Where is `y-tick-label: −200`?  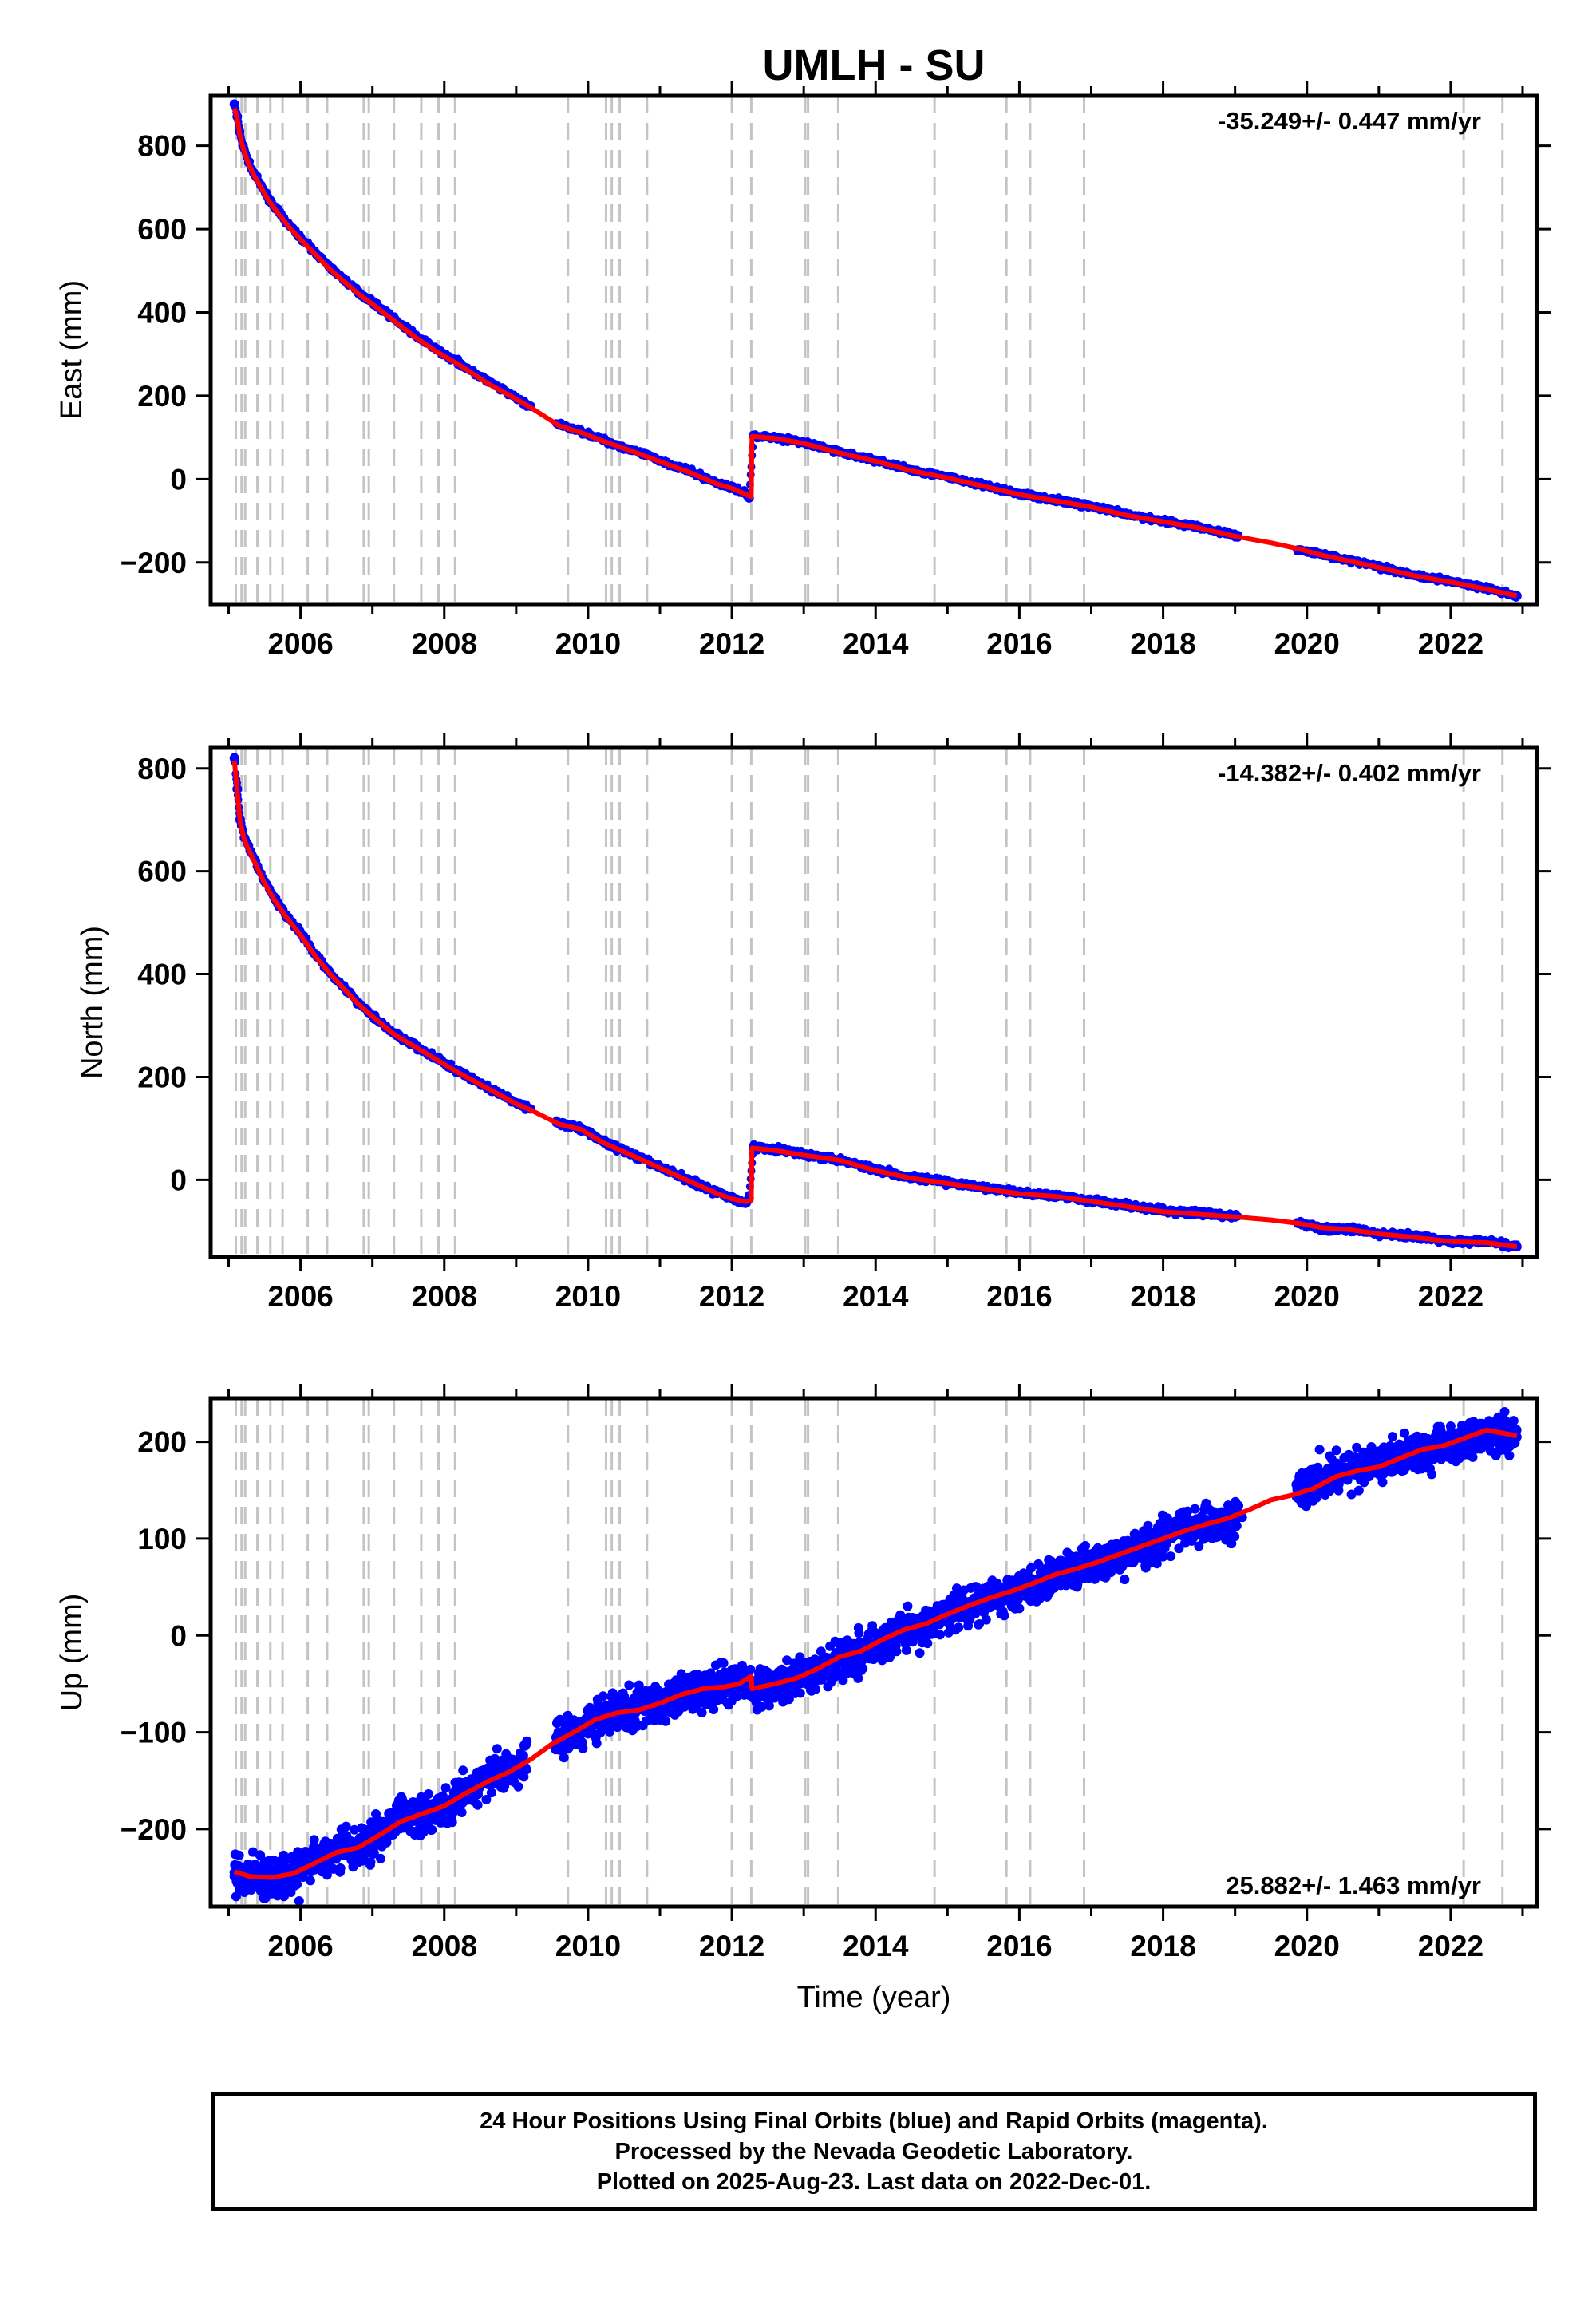
y-tick-label: −200 is located at coordinates (153, 563).